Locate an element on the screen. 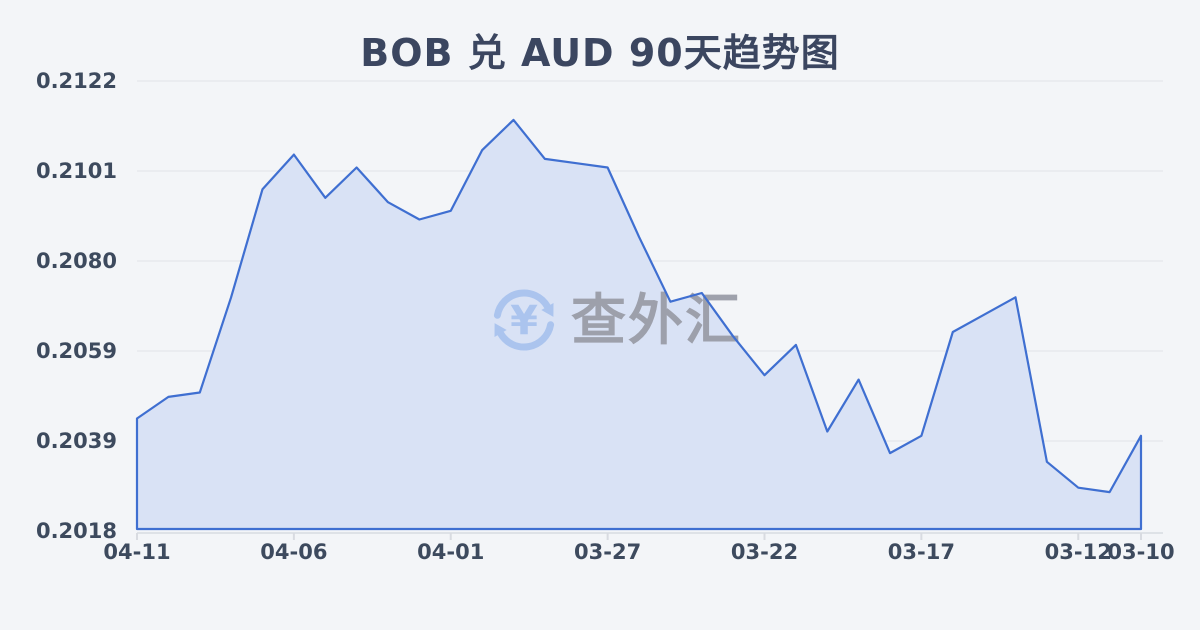  watermark: ¥ 查外汇 is located at coordinates (617, 320).